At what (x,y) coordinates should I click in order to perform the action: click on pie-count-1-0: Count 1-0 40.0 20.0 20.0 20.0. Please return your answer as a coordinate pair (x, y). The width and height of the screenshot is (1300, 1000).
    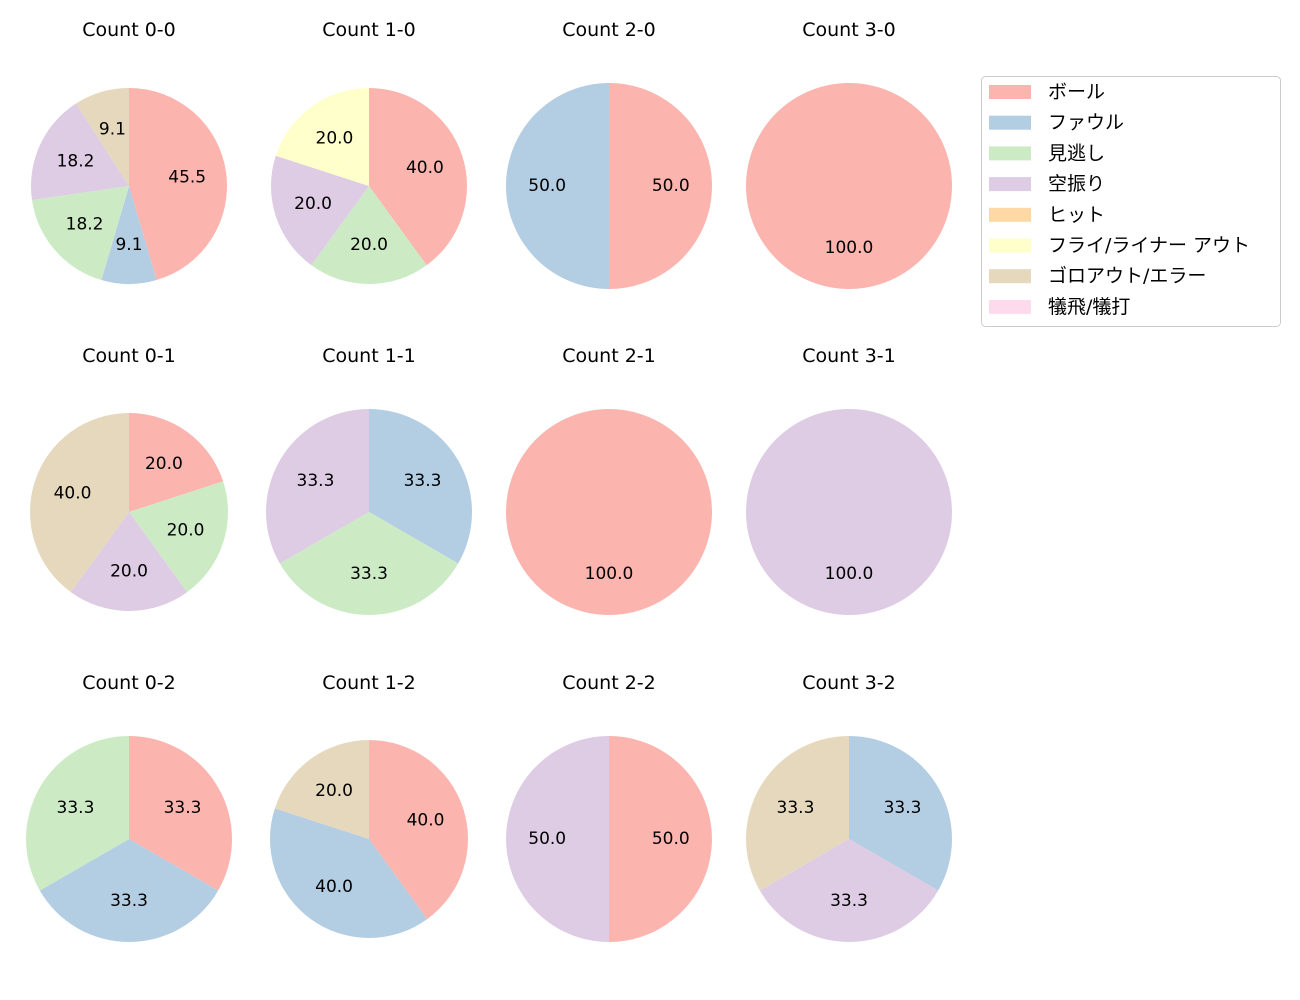
    Looking at the image, I should click on (369, 152).